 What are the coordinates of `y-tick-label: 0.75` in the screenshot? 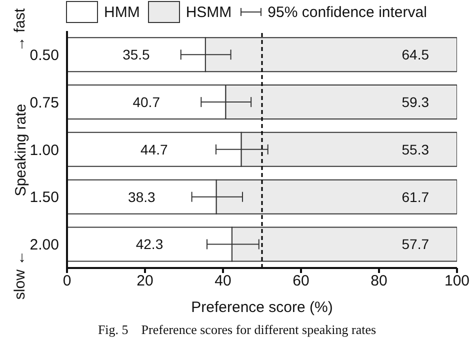 It's located at (44, 103).